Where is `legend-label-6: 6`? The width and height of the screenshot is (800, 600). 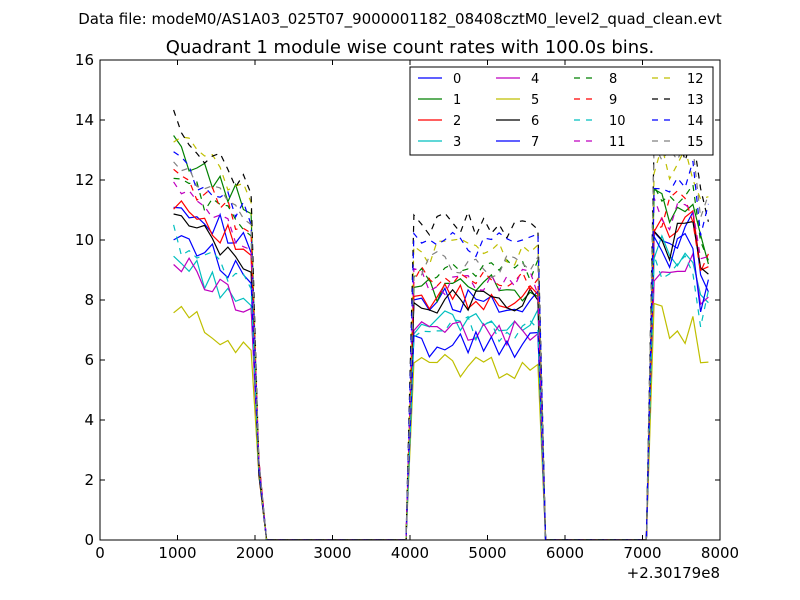
legend-label-6: 6 is located at coordinates (535, 121).